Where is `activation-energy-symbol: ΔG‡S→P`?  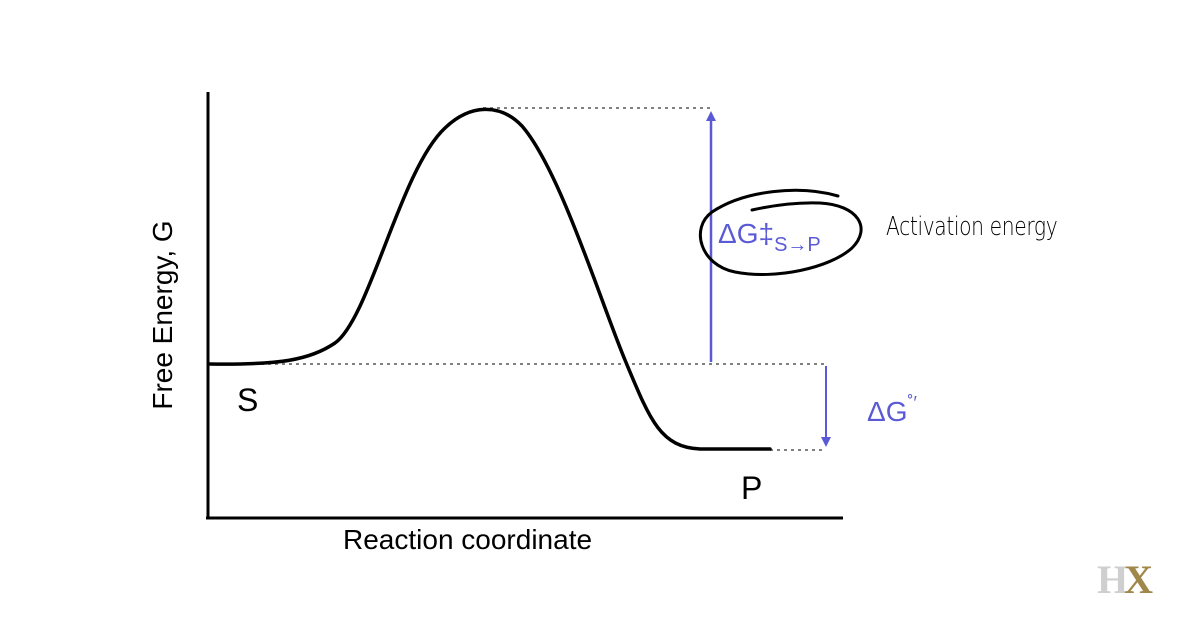
activation-energy-symbol: ΔG‡S→P is located at coordinates (769, 237).